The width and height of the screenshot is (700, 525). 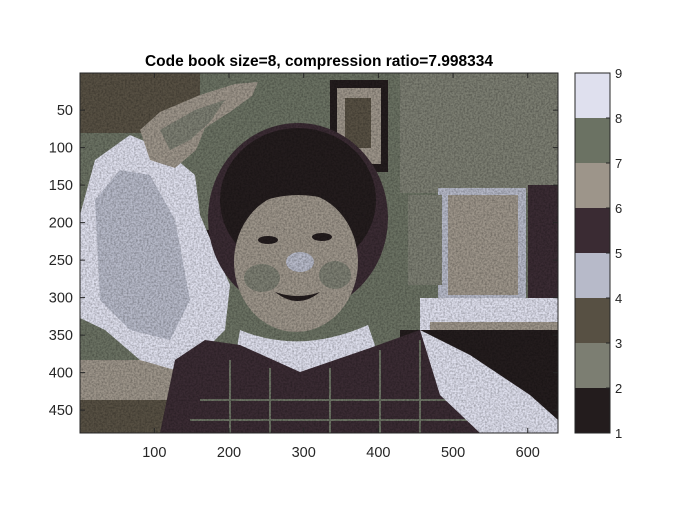 I want to click on colorbar-ticks: 1 2 3 4 5 6 7 8 9, so click(x=614, y=253).